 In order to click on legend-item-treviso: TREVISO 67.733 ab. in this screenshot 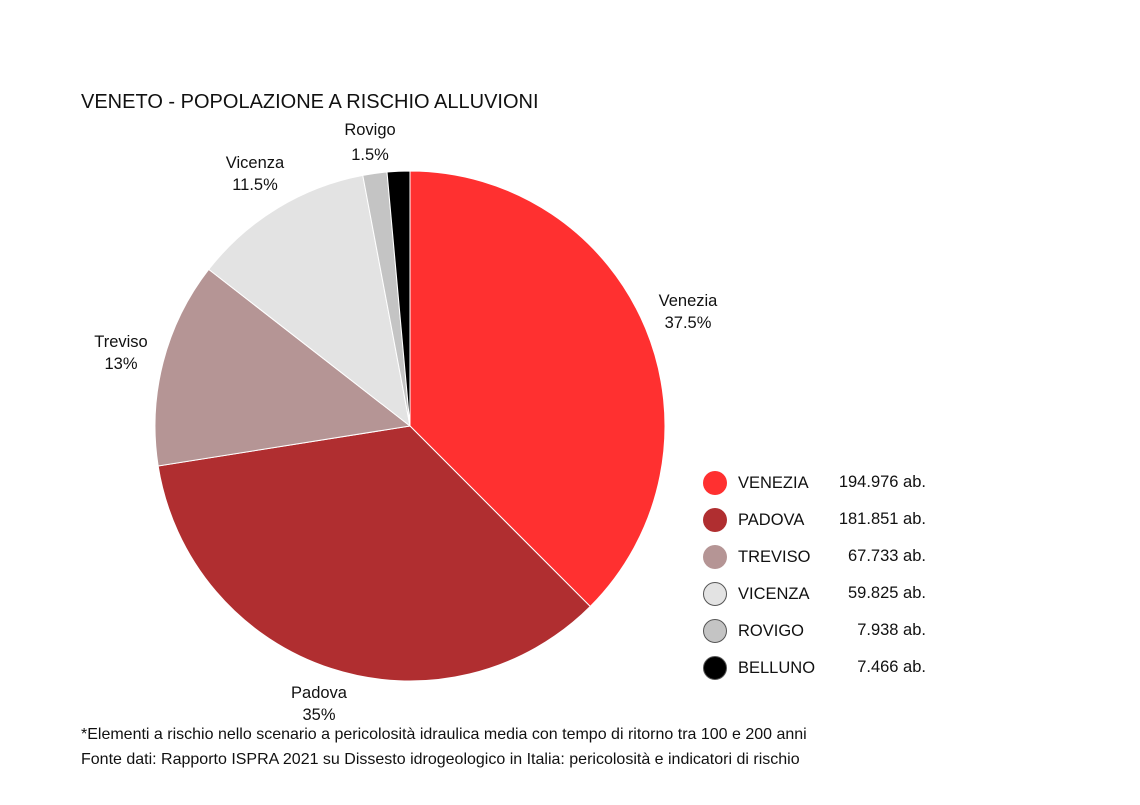, I will do `click(823, 562)`.